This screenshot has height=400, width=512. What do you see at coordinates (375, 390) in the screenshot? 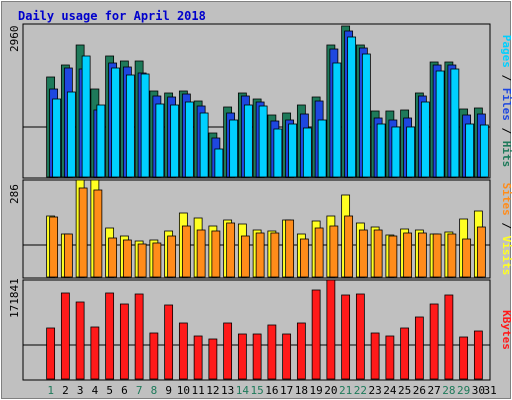
I see `day-label: 23` at bounding box center [375, 390].